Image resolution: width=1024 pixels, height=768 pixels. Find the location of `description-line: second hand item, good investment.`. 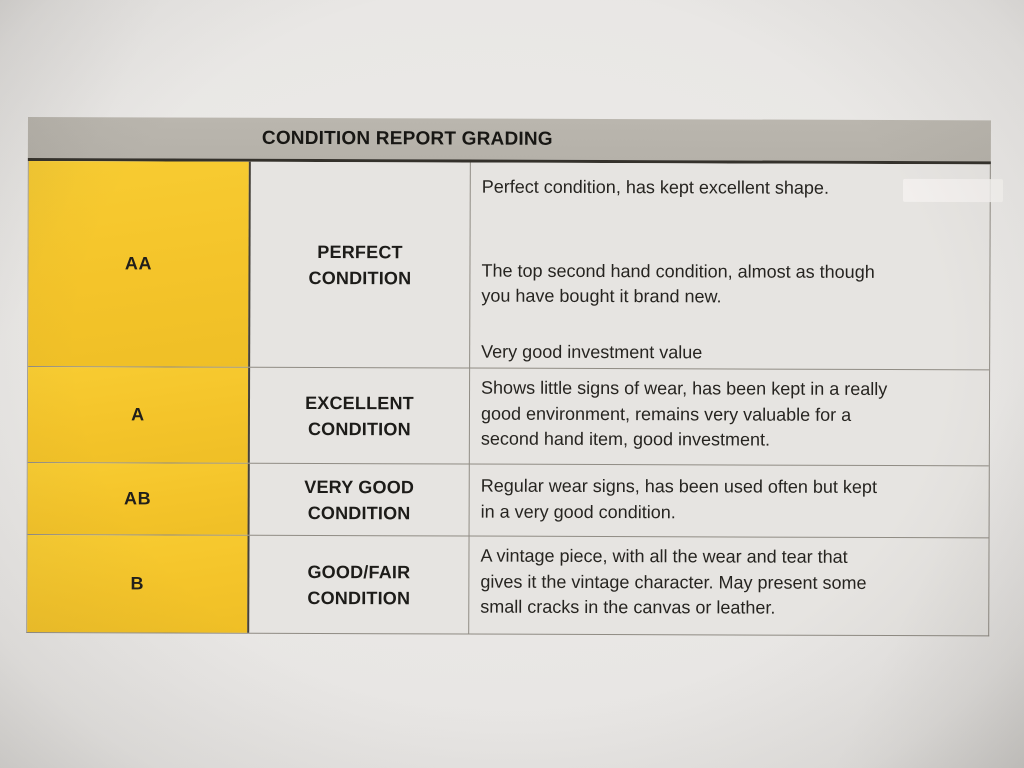

description-line: second hand item, good investment. is located at coordinates (625, 439).